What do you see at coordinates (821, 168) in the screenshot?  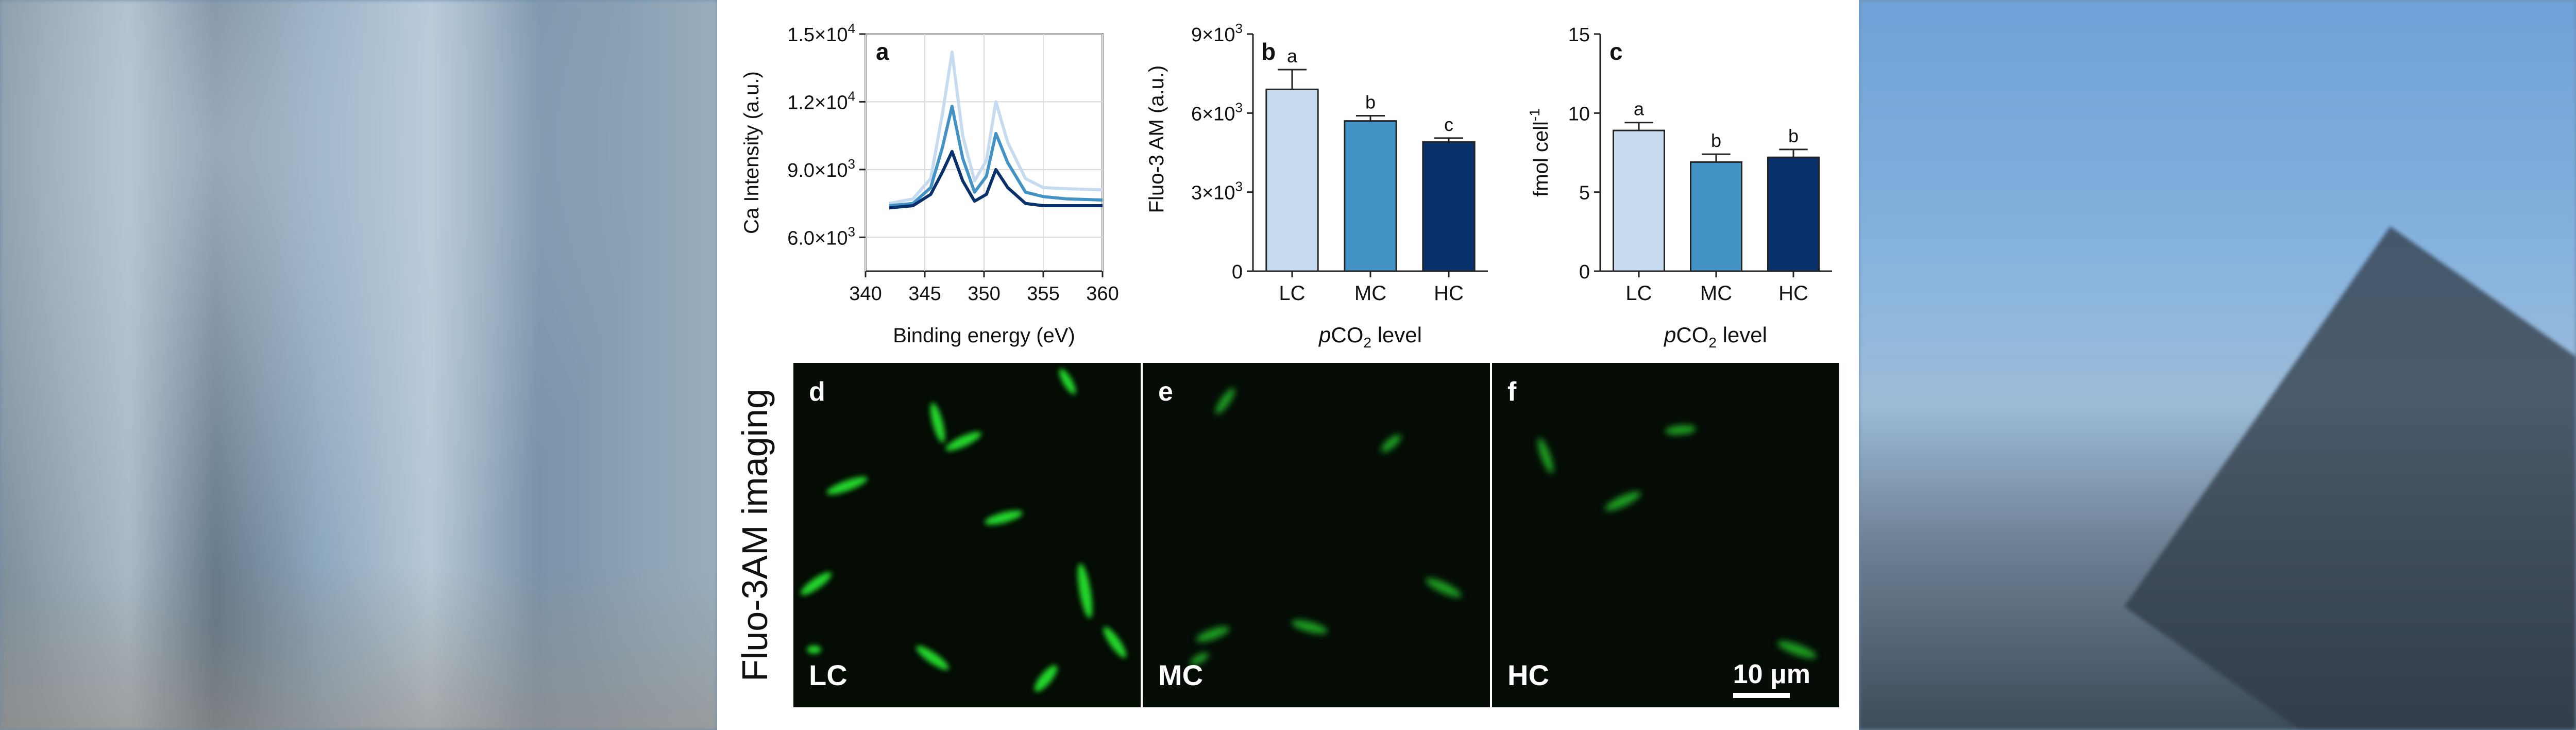 I see `tick-label-y-a: 9.0×10³` at bounding box center [821, 168].